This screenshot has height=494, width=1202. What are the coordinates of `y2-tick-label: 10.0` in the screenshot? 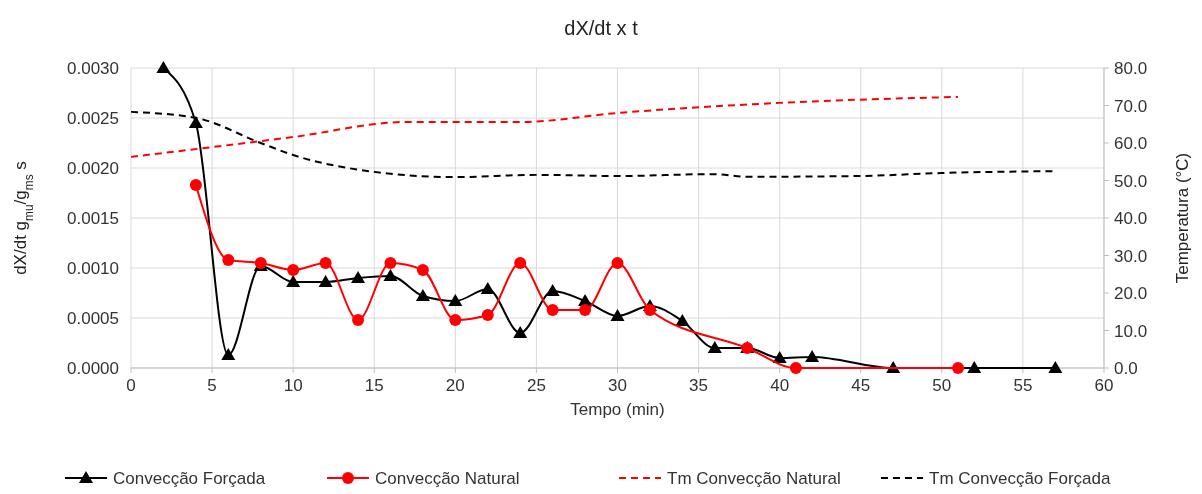 It's located at (1131, 331).